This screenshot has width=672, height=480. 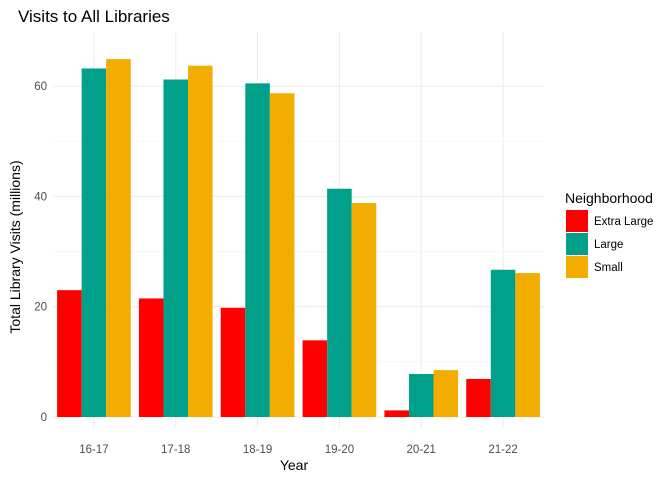 I want to click on x-axis-title: Year, so click(x=294, y=465).